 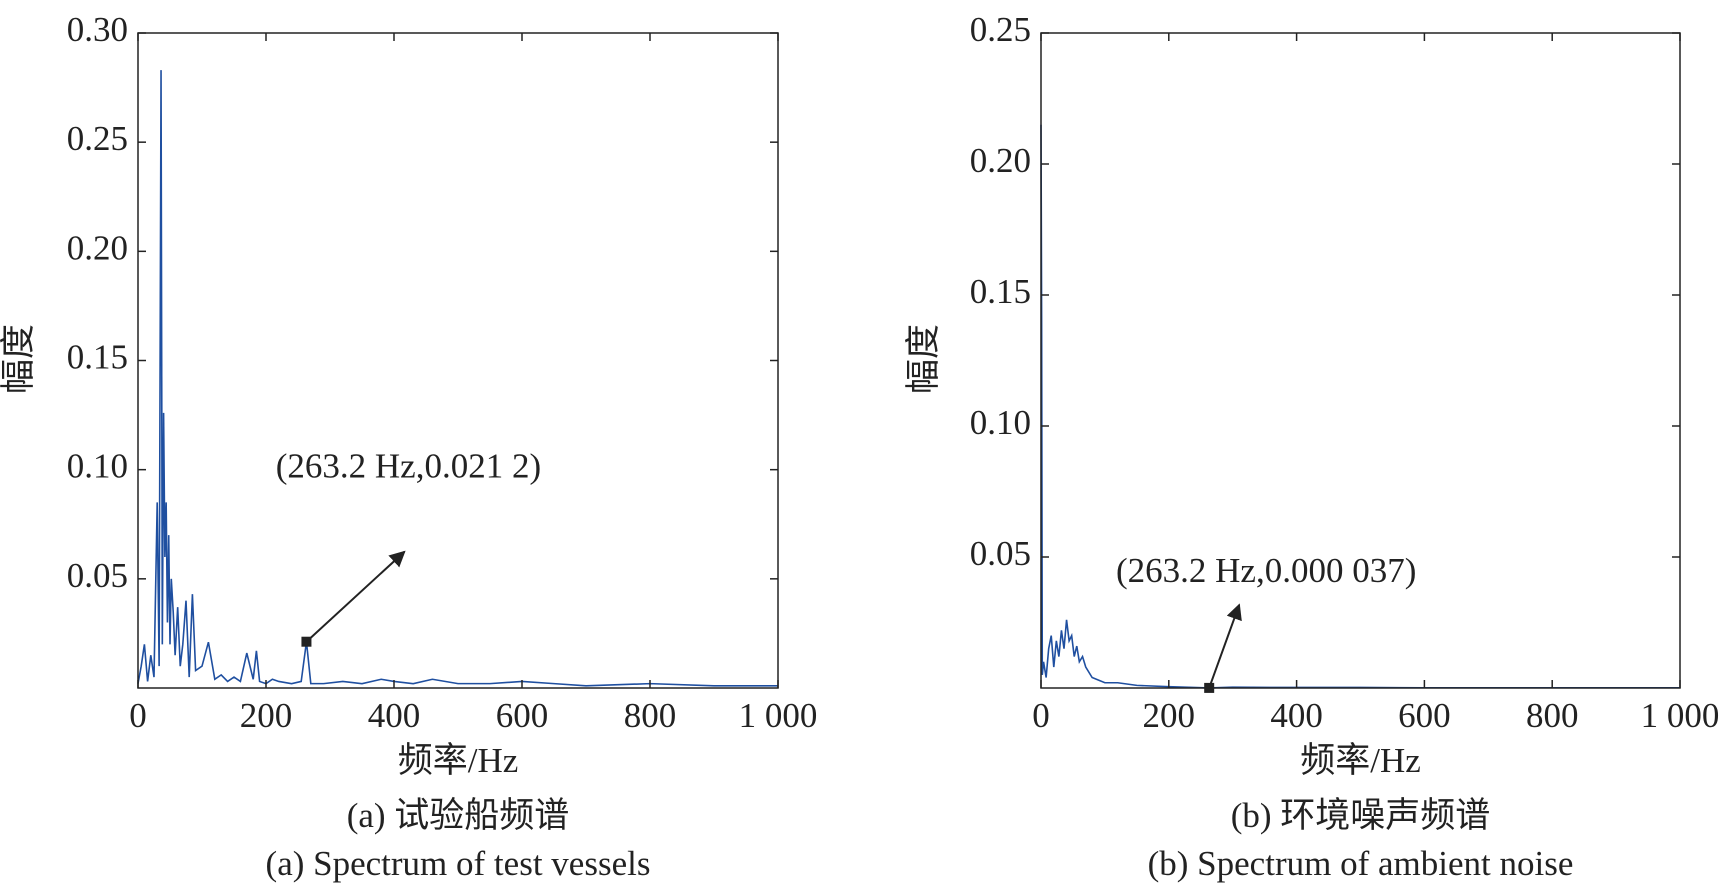 What do you see at coordinates (1361, 863) in the screenshot?
I see `caption-en: (b) Spectrum of ambient noise` at bounding box center [1361, 863].